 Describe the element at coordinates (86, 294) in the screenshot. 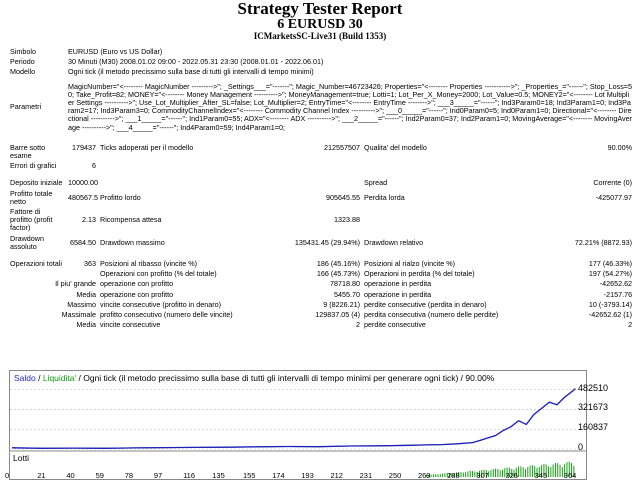

I see `media-label: Media` at that location.